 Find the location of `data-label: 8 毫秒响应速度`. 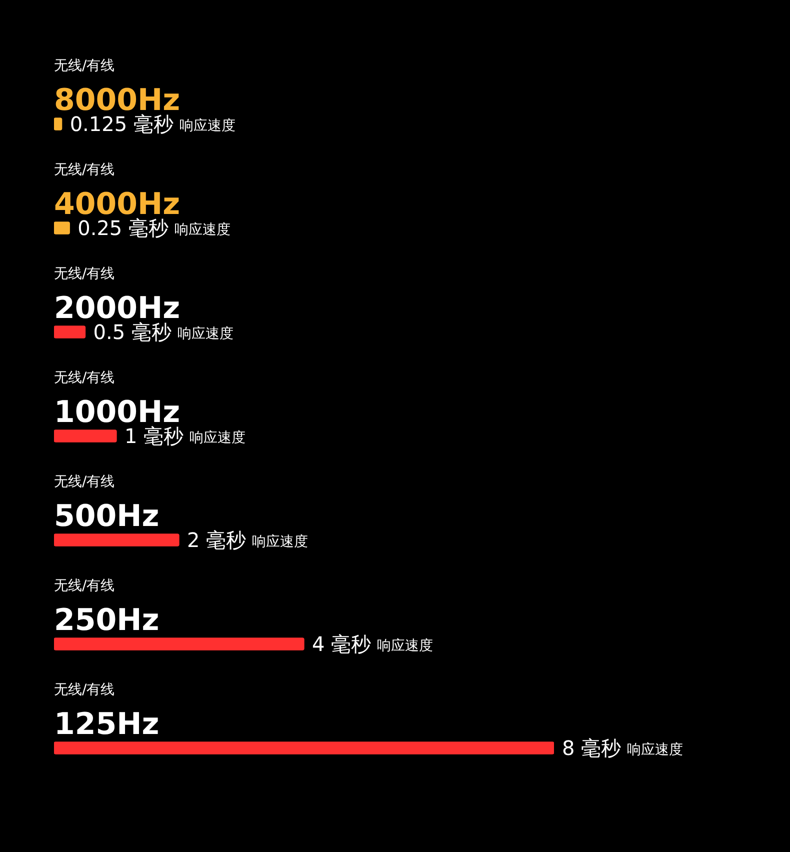

data-label: 8 毫秒响应速度 is located at coordinates (623, 748).